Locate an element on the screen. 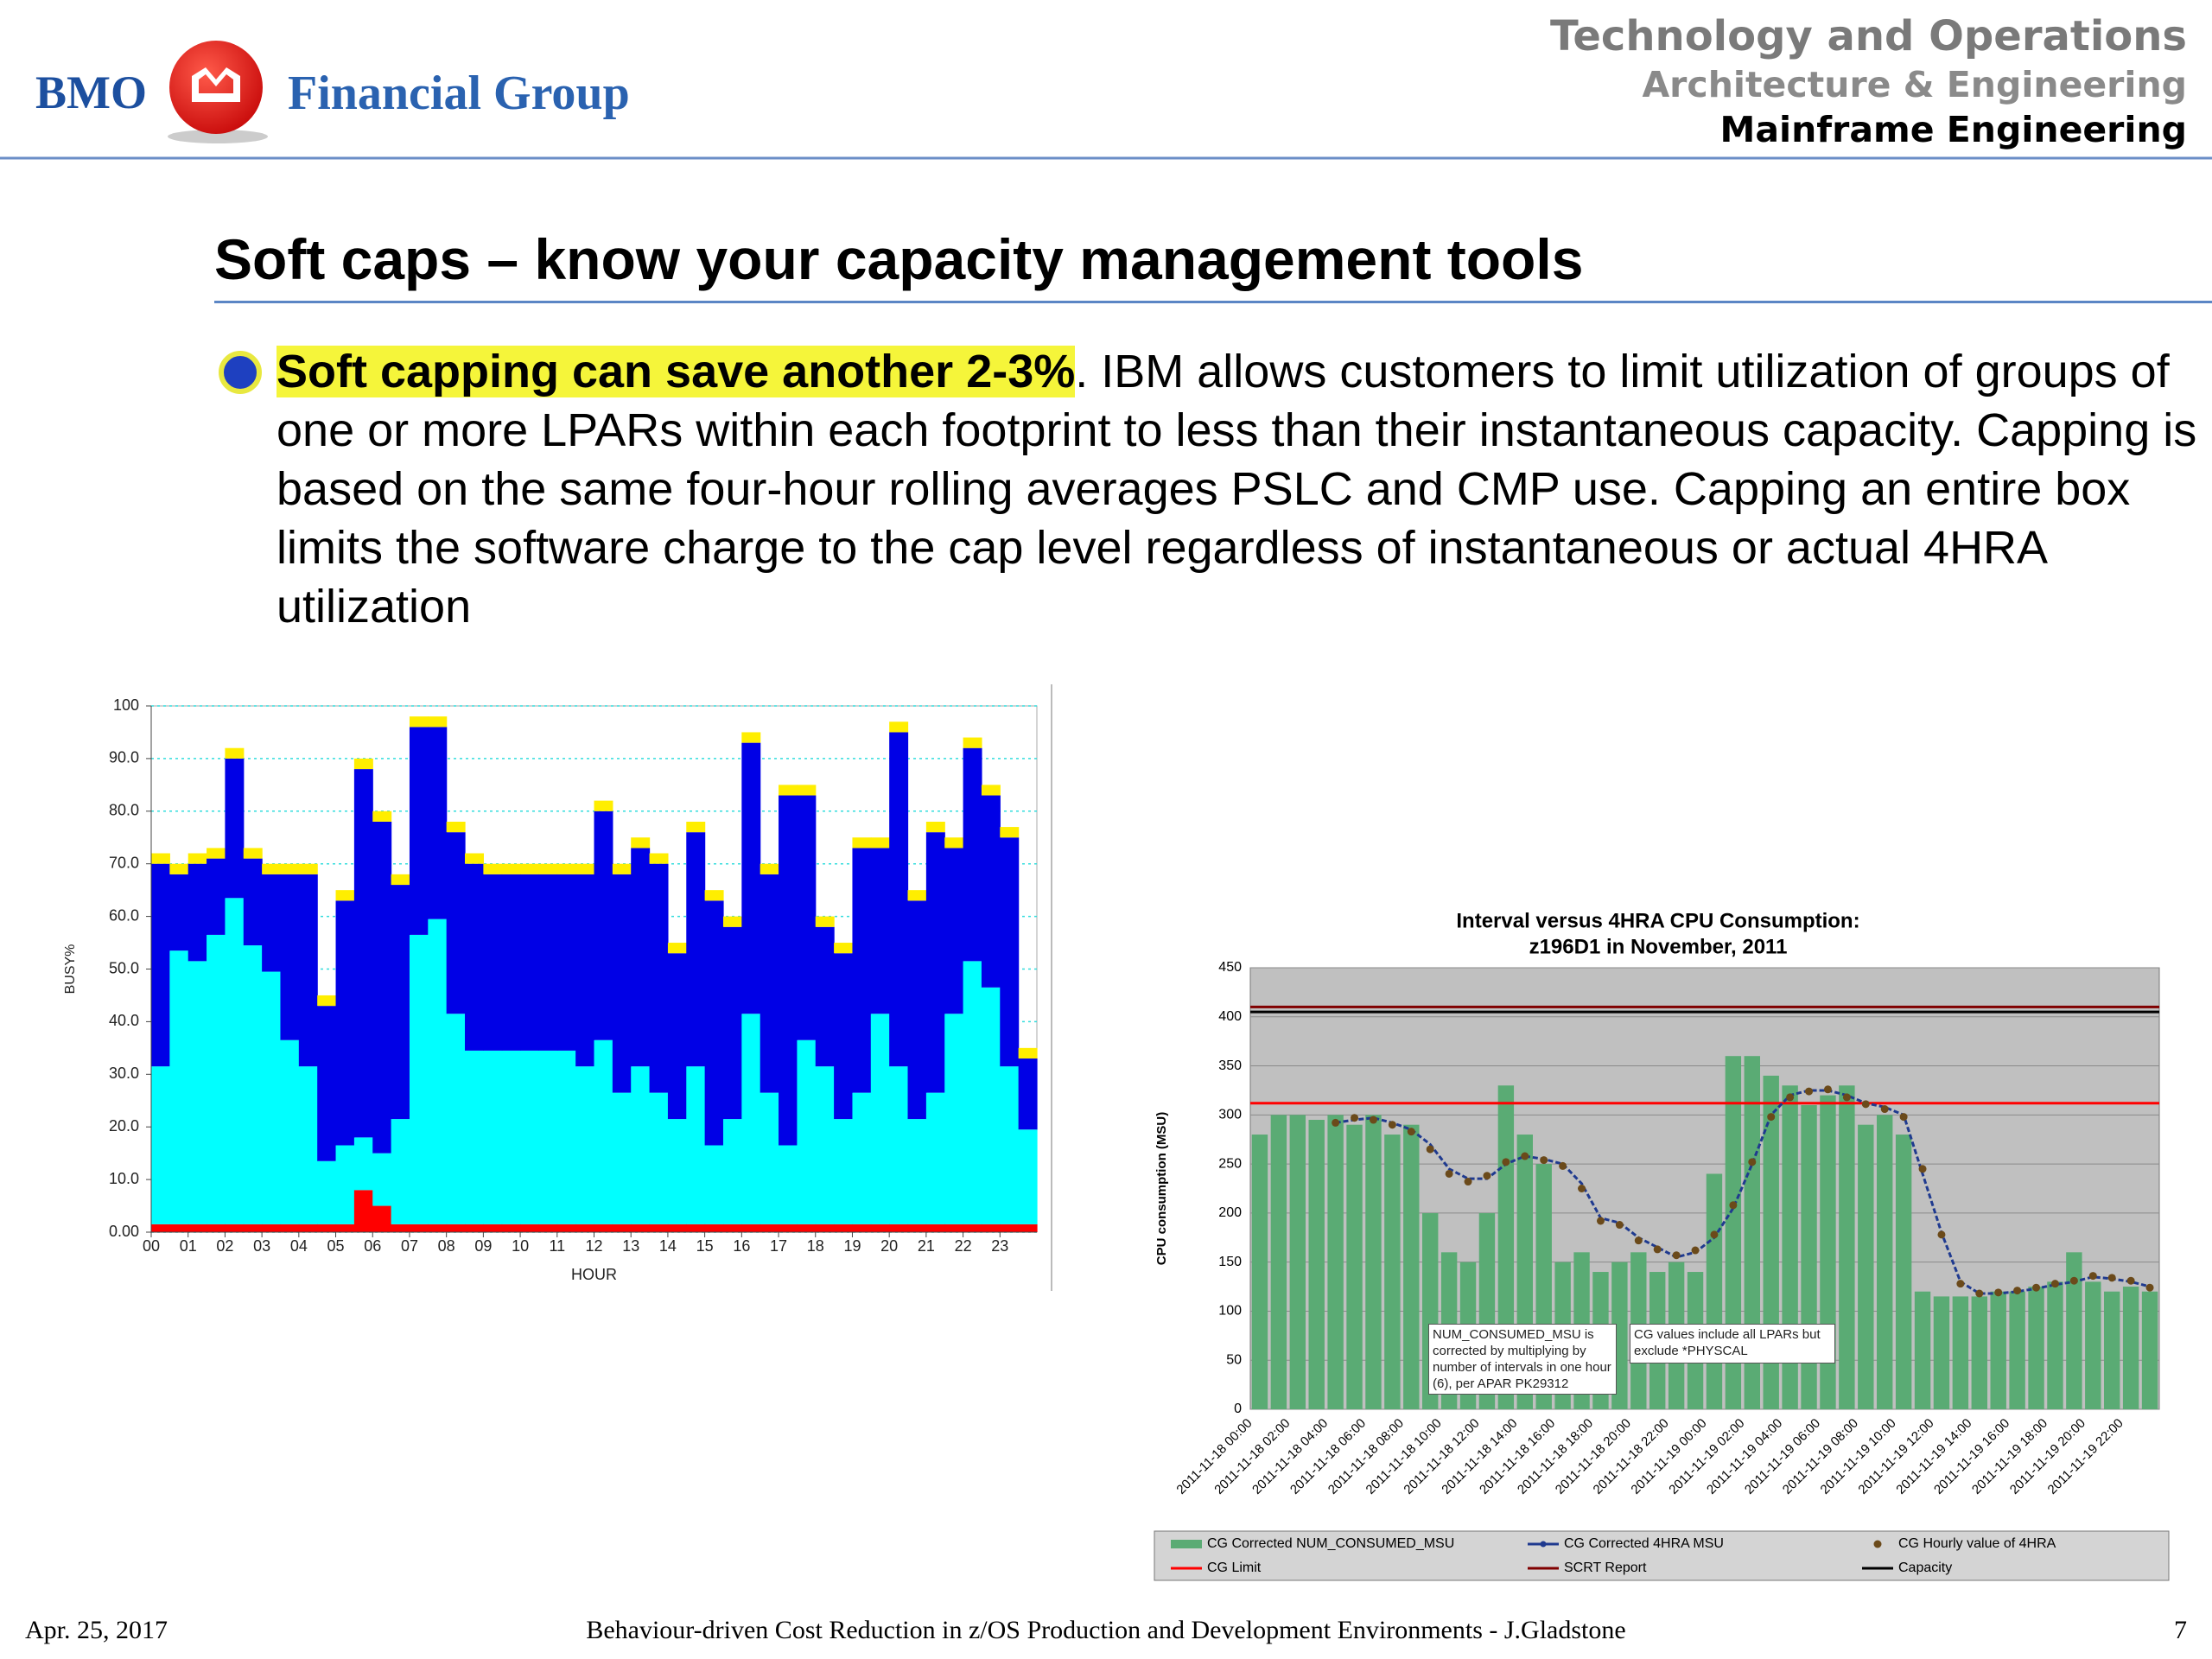  x-tick-label: 04 is located at coordinates (299, 1246).